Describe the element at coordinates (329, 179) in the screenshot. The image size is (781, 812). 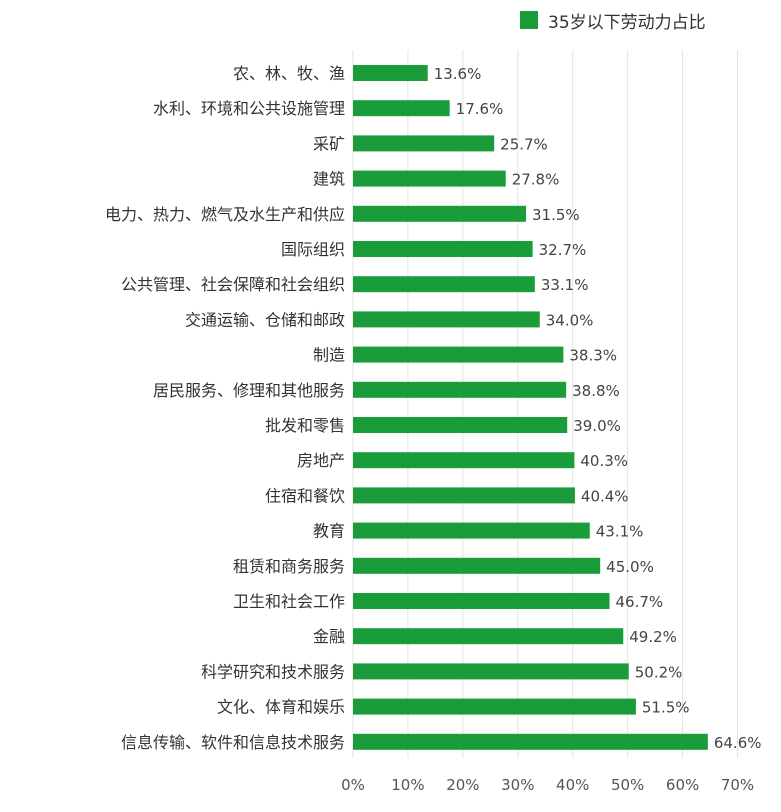
I see `category-label: 建筑` at that location.